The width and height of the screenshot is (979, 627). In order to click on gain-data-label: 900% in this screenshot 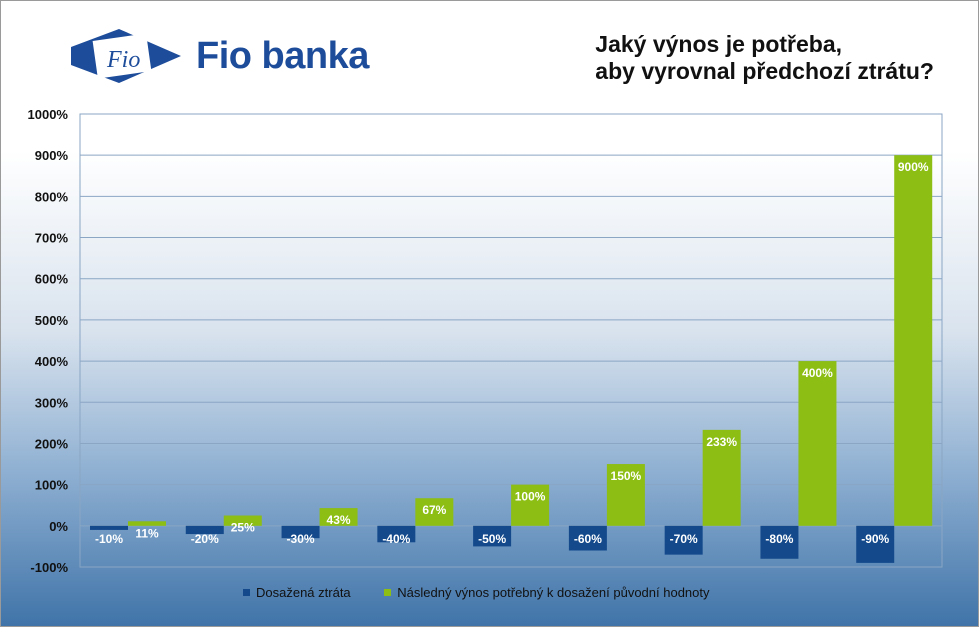, I will do `click(913, 167)`.